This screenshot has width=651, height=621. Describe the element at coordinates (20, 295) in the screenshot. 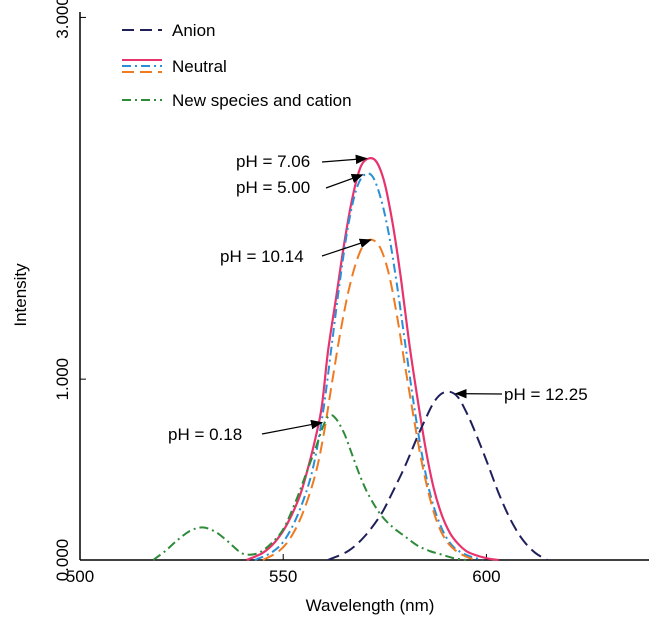

I see `y-axis-label: Intensity` at that location.